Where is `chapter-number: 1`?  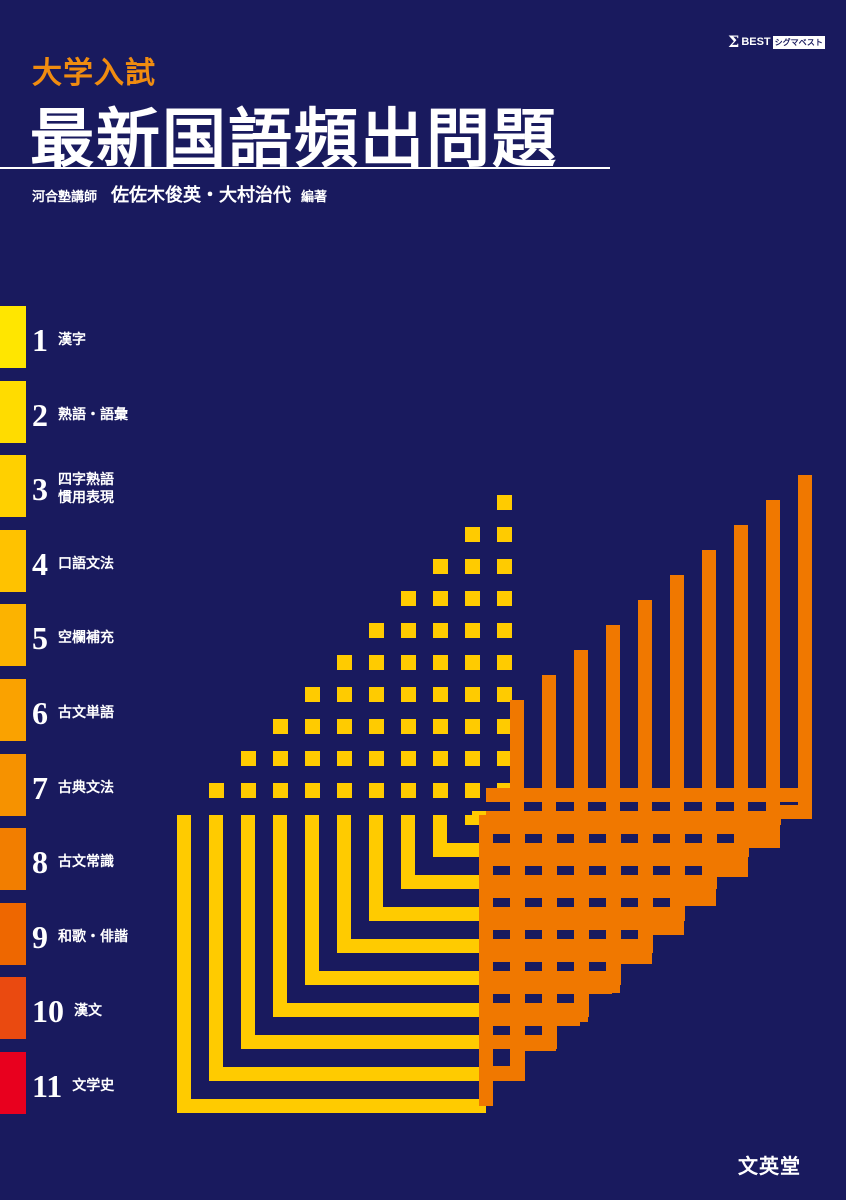
chapter-number: 1 is located at coordinates (40, 340).